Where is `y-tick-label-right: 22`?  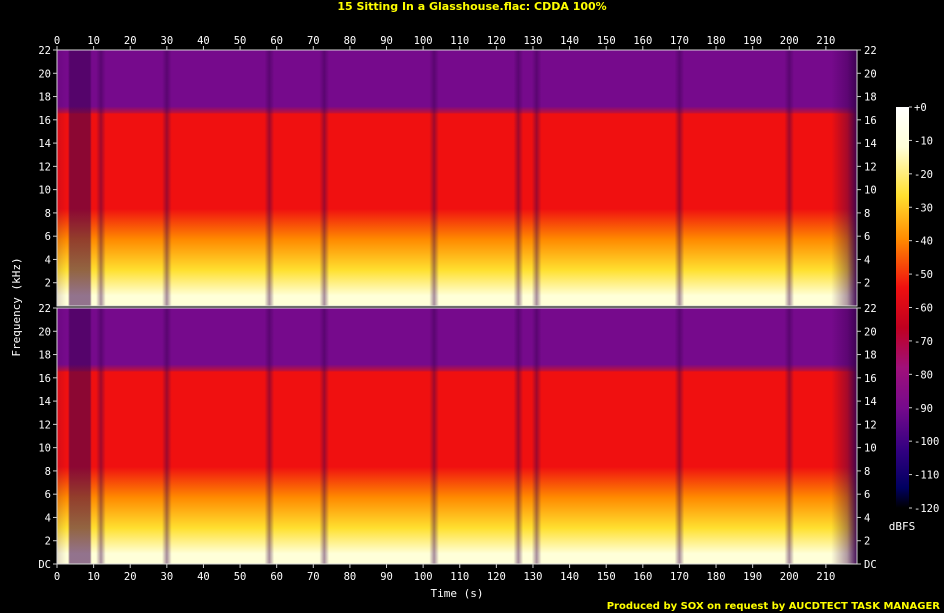 y-tick-label-right: 22 is located at coordinates (870, 51).